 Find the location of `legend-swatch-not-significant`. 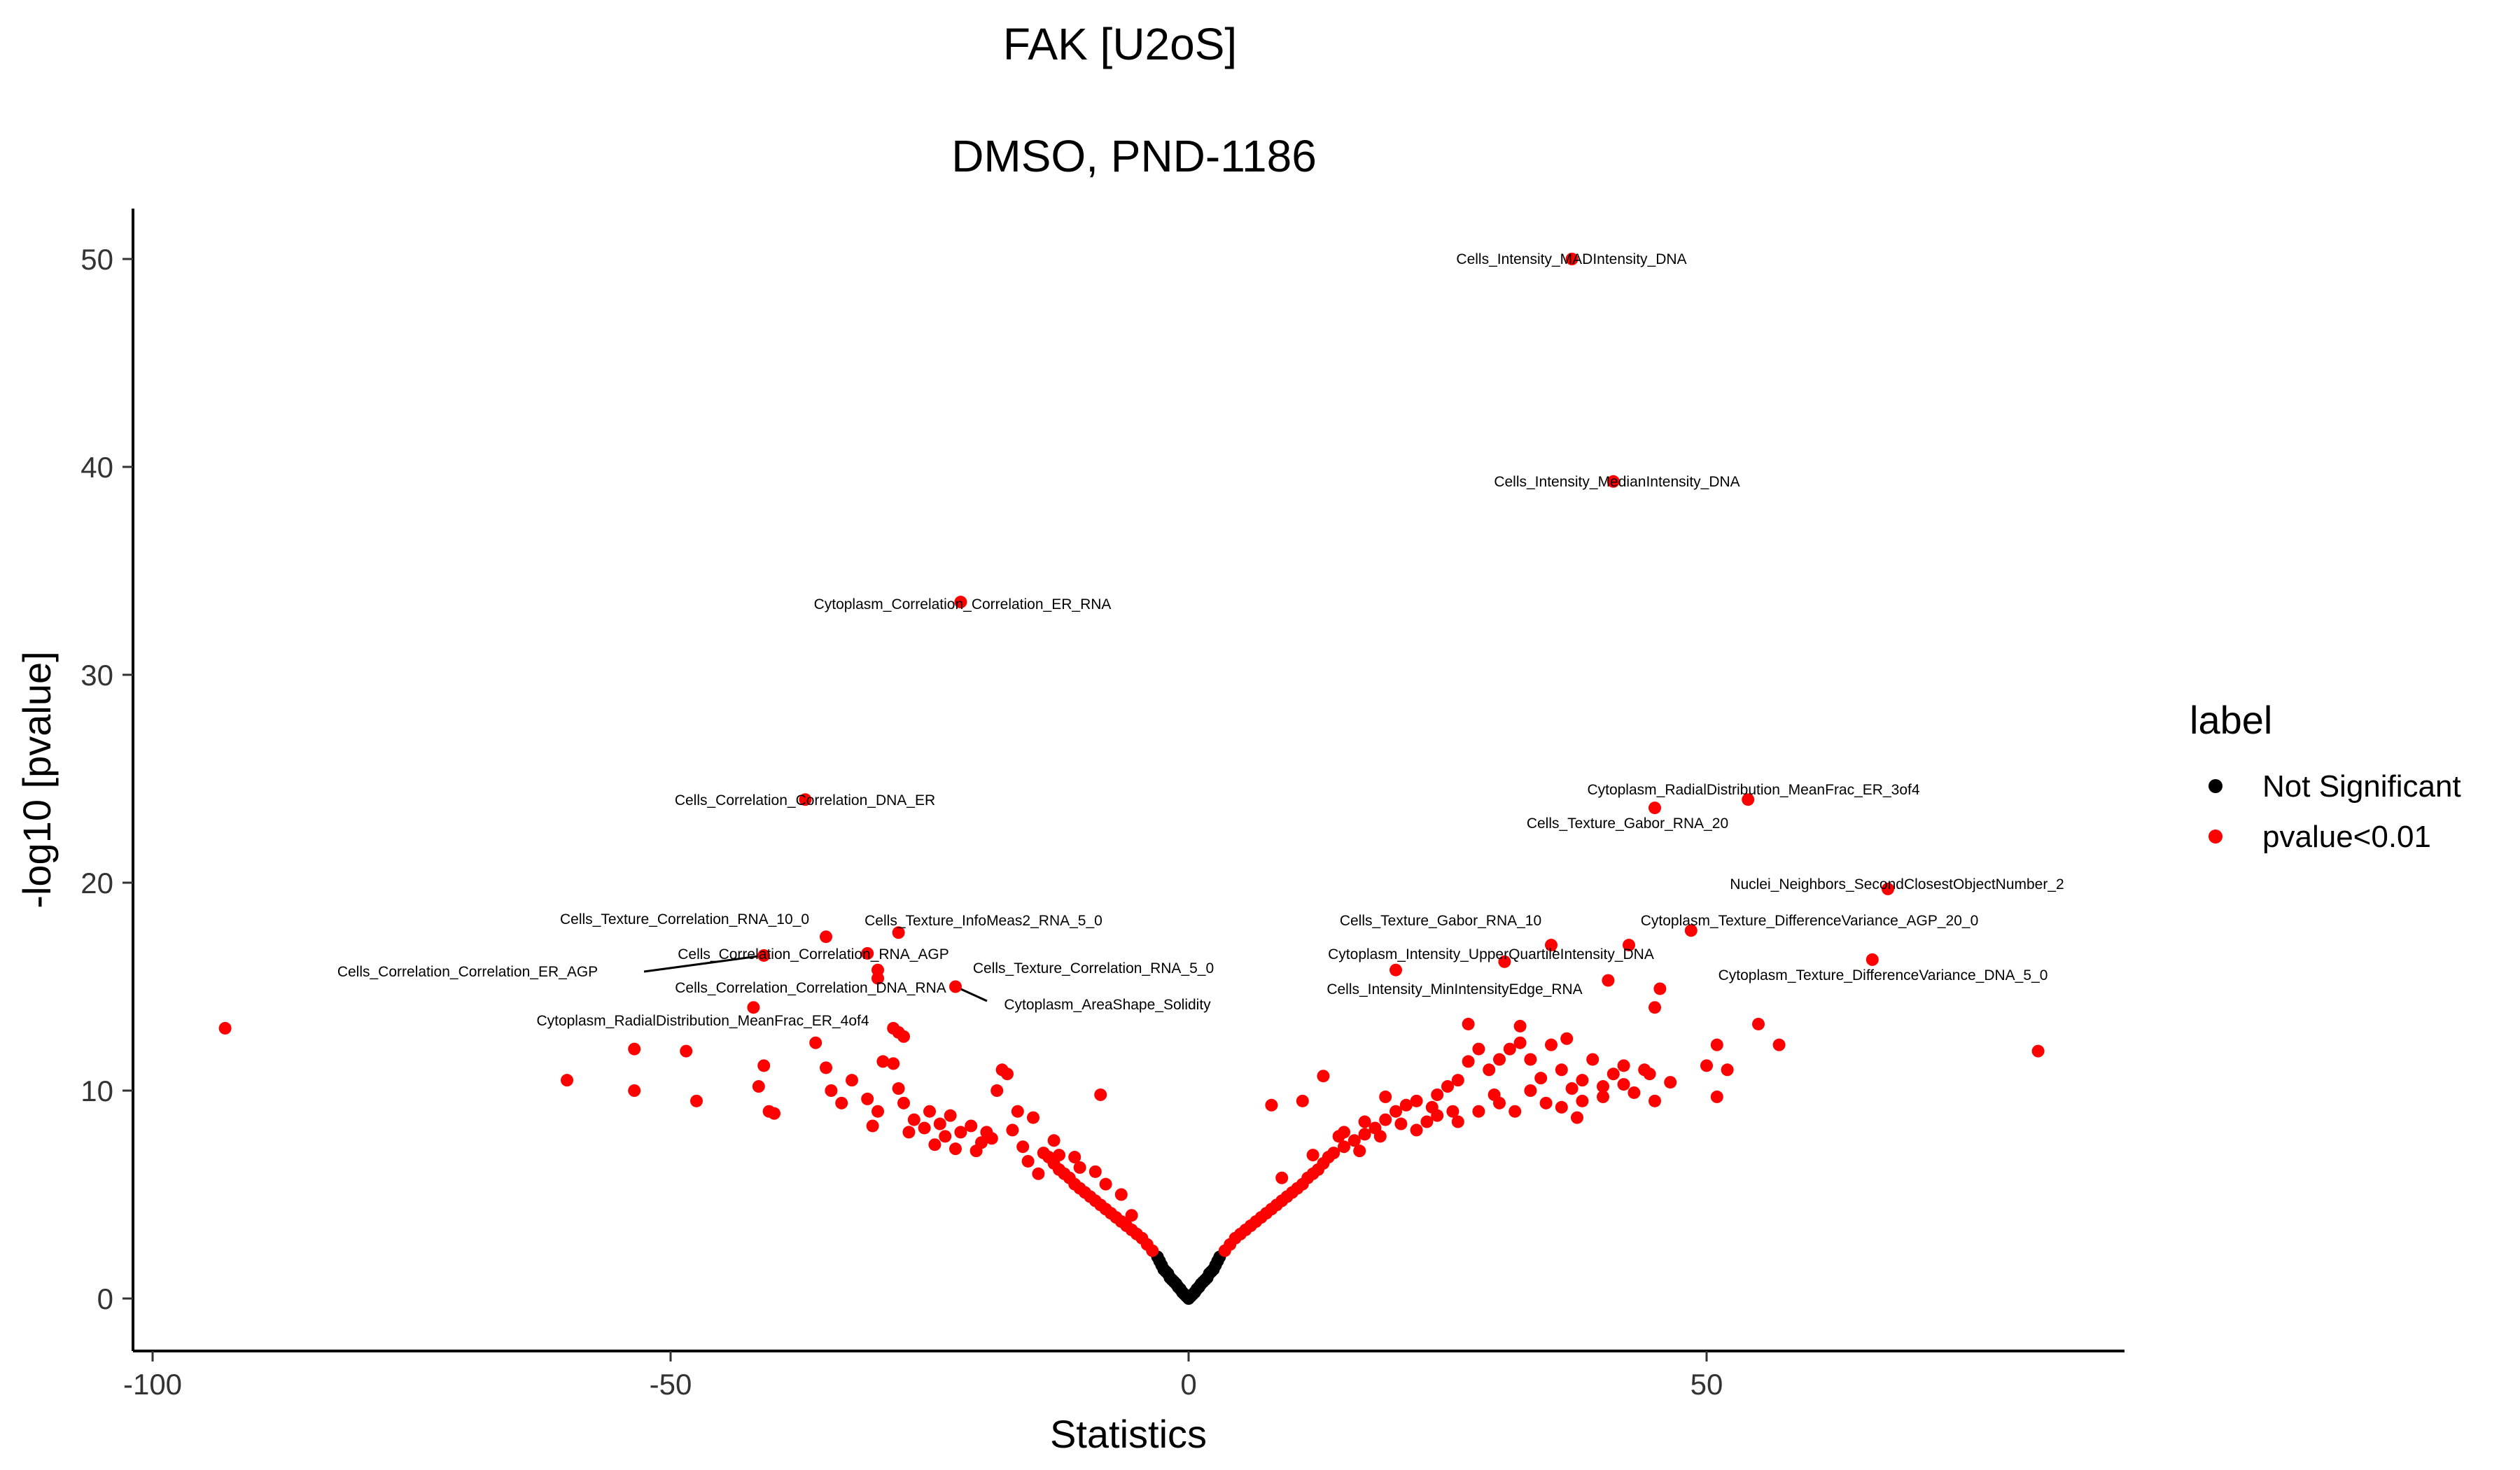

legend-swatch-not-significant is located at coordinates (2215, 786).